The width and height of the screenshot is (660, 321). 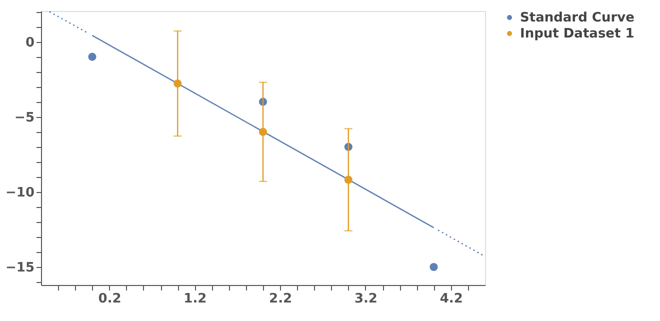 I want to click on legend-label: Standard Curve, so click(x=577, y=18).